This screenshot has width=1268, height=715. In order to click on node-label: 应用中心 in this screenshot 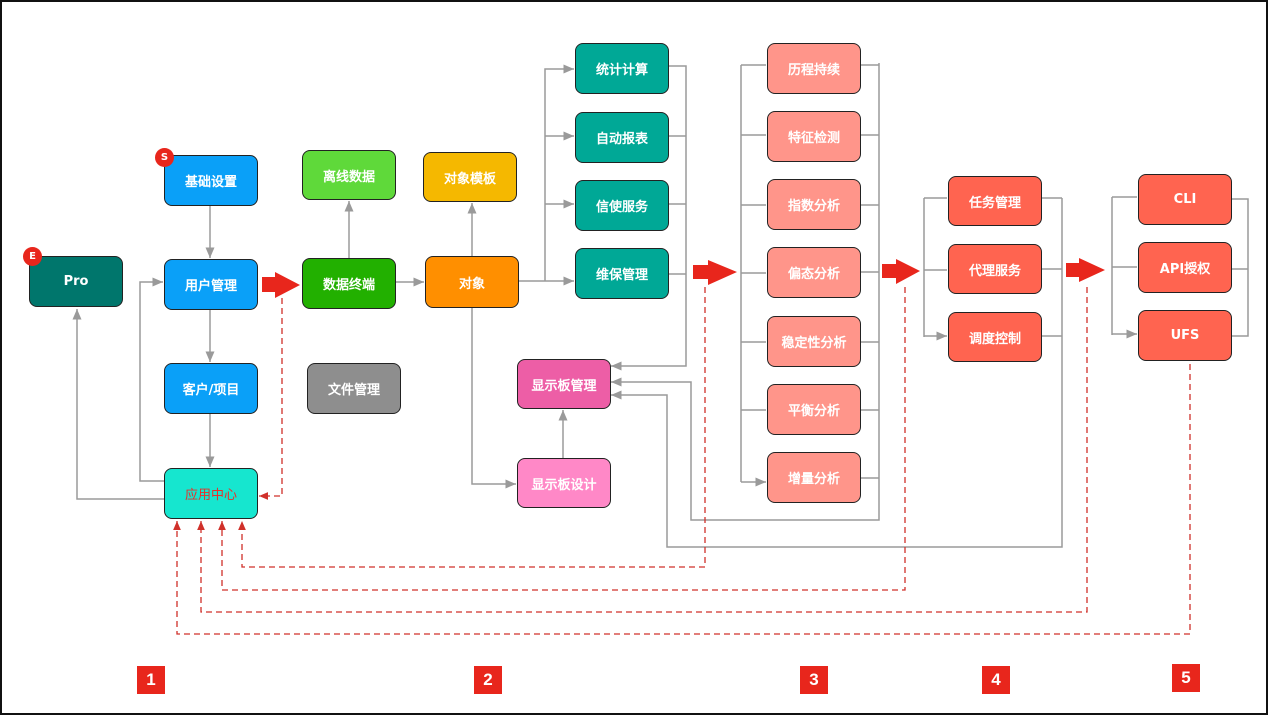, I will do `click(210, 495)`.